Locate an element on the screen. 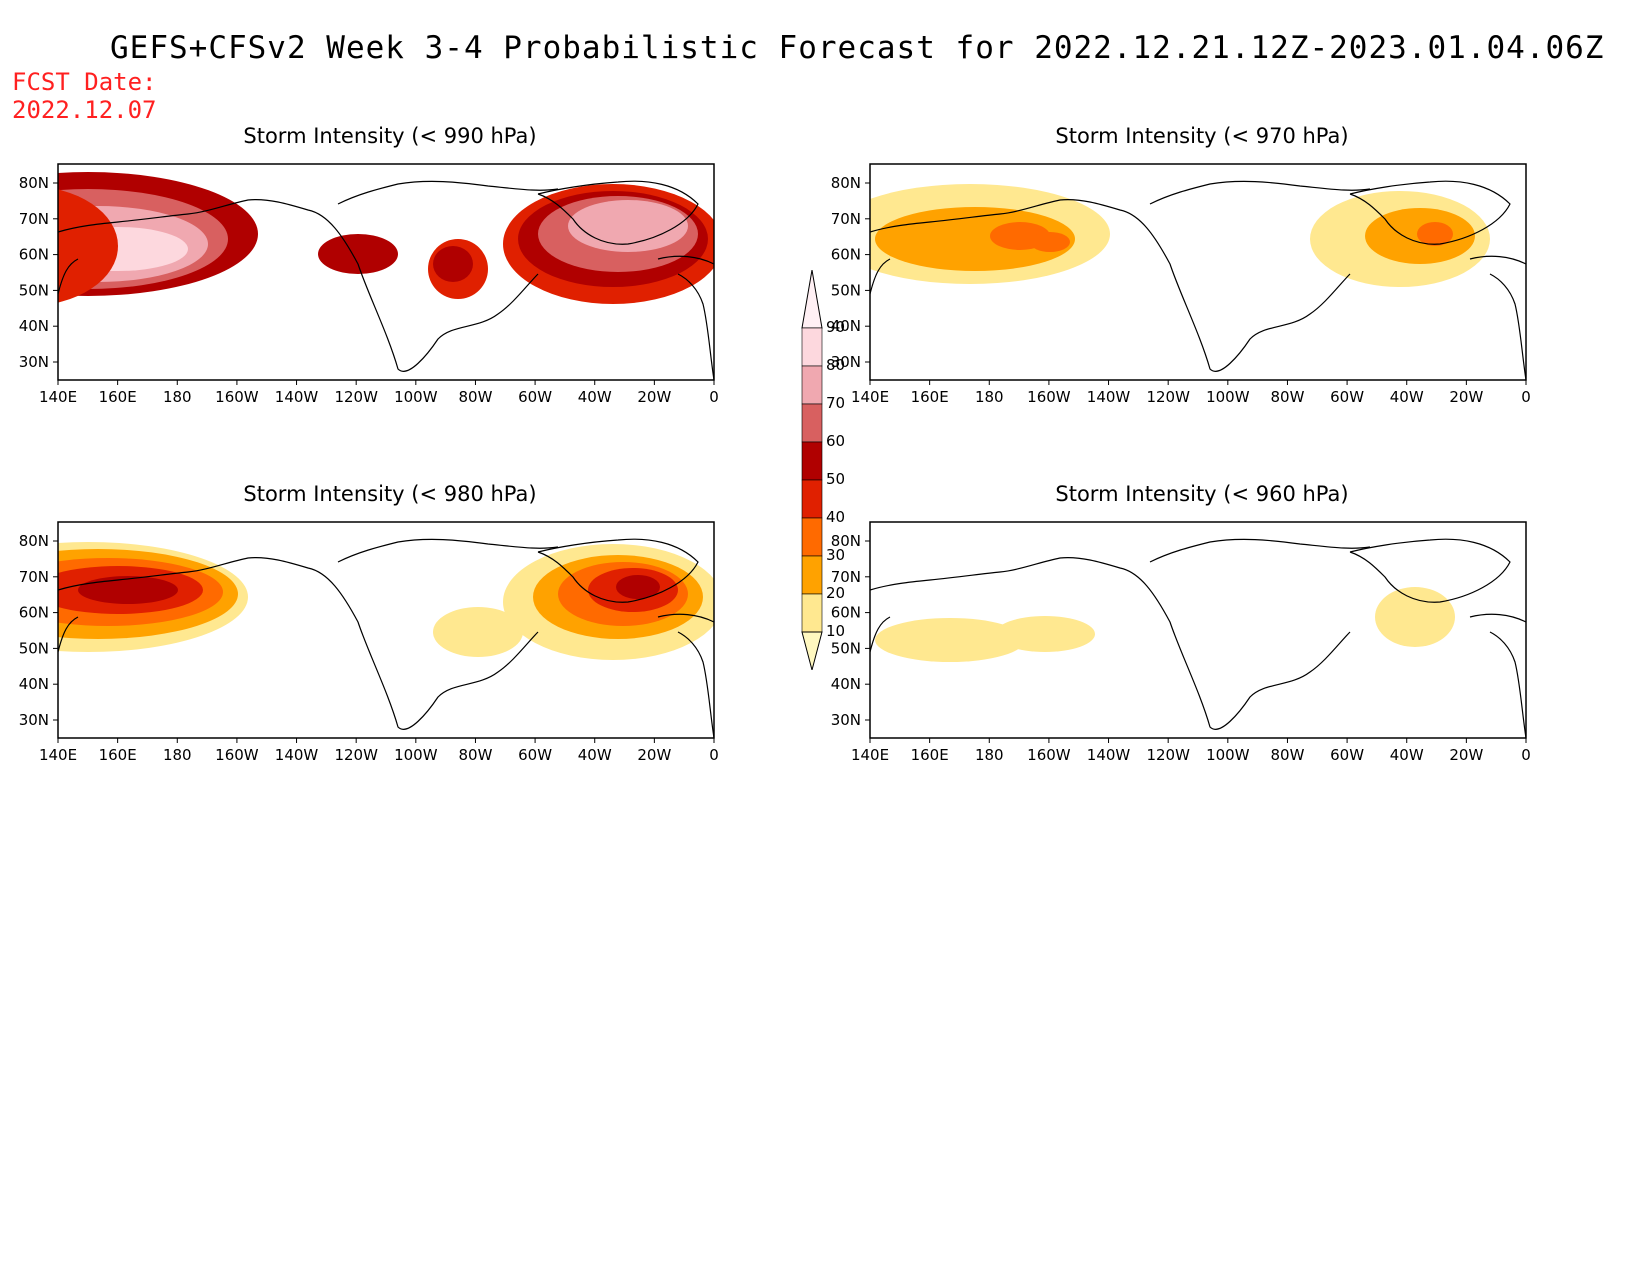 The height and width of the screenshot is (1275, 1650). forecast-date-block: FCST Date: 2022.12.07 is located at coordinates (84, 96).